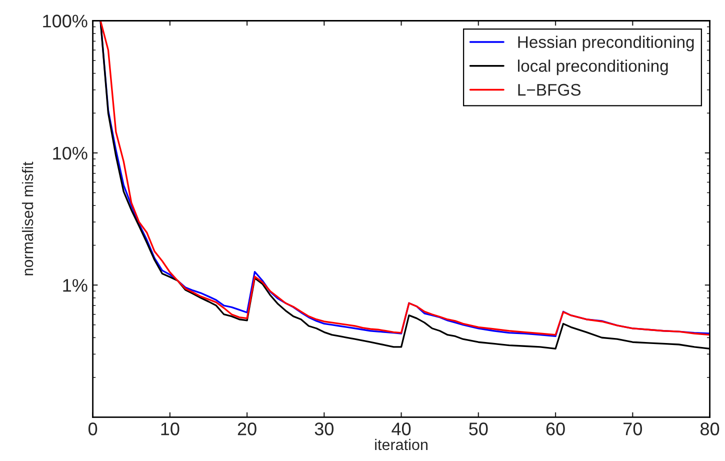  Describe the element at coordinates (28, 219) in the screenshot. I see `y-axis-title: normalised misfit` at that location.